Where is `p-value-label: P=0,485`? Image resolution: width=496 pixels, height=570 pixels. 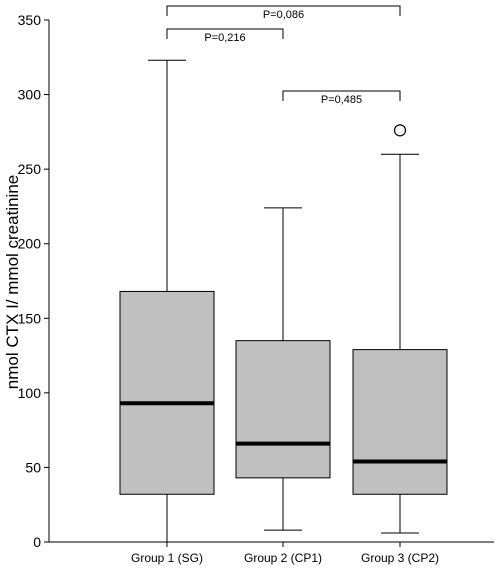
p-value-label: P=0,485 is located at coordinates (341, 100).